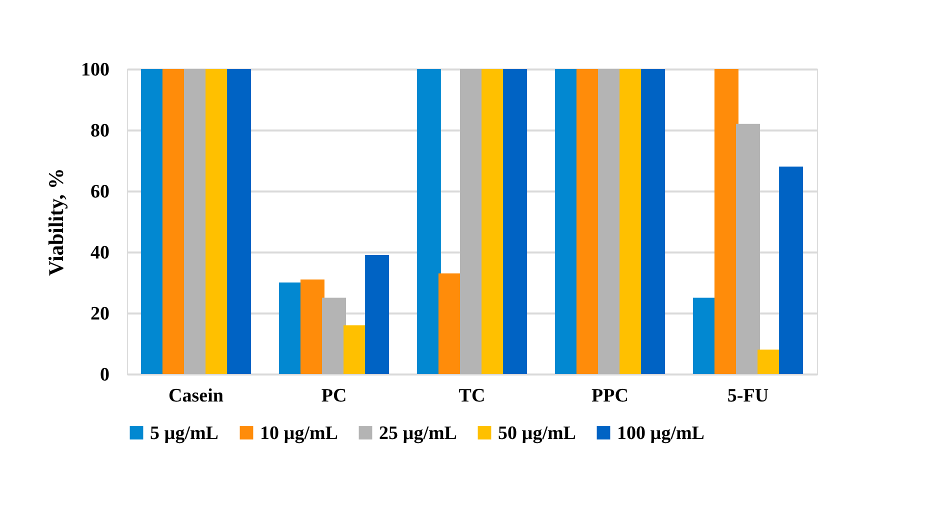  What do you see at coordinates (537, 433) in the screenshot?
I see `legend-label: 50 µg/mL` at bounding box center [537, 433].